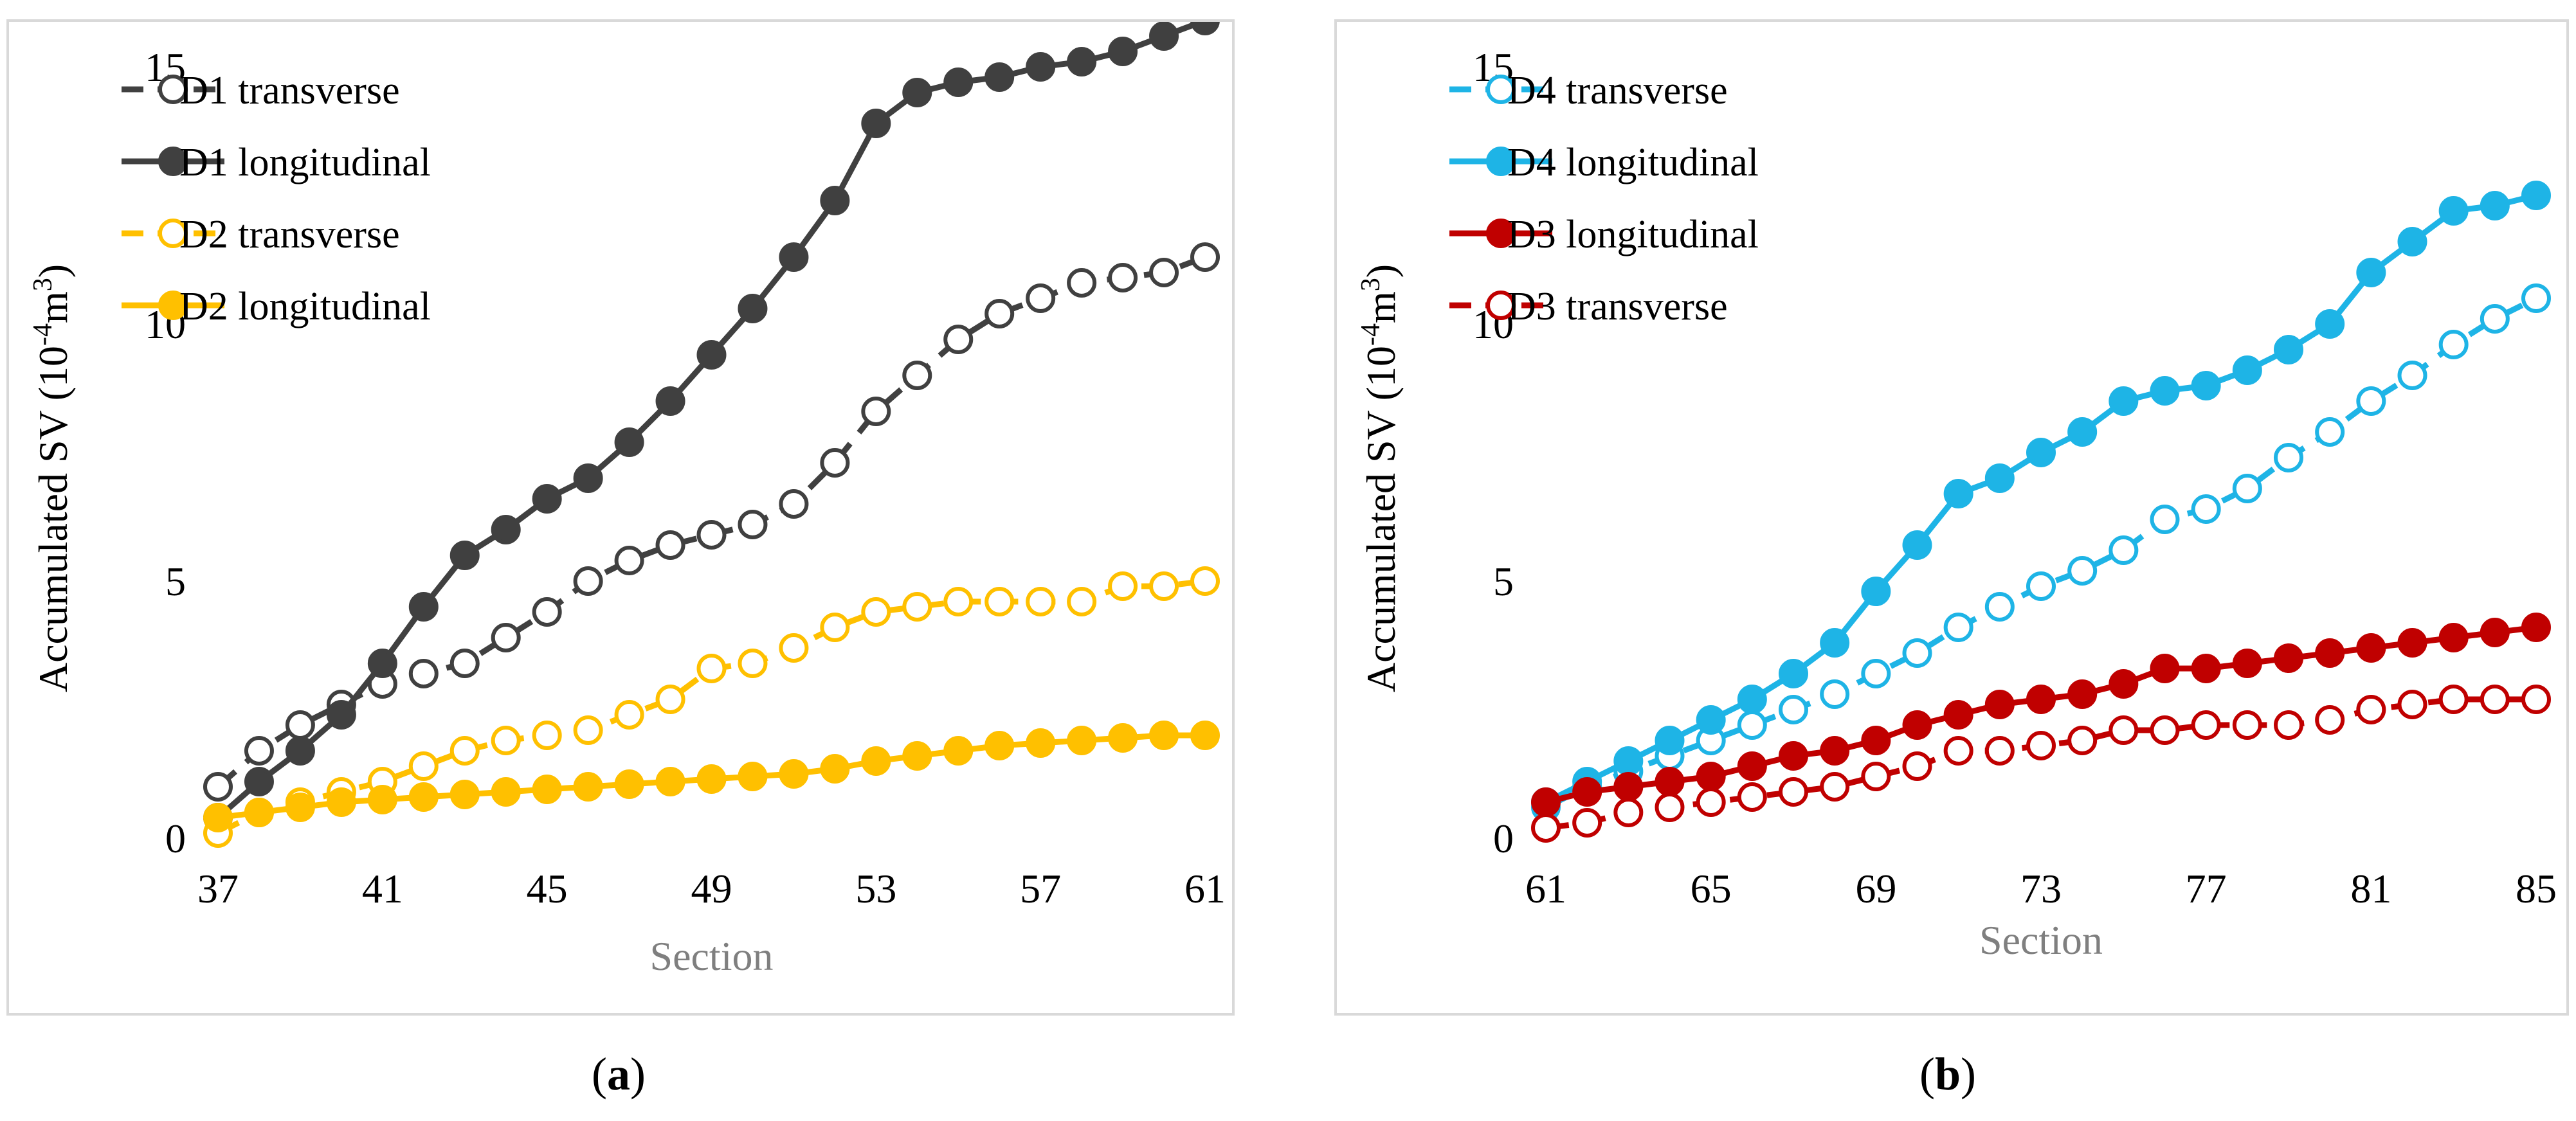  What do you see at coordinates (43, 334) in the screenshot?
I see `y-axis-title-exp: -4` at bounding box center [43, 334].